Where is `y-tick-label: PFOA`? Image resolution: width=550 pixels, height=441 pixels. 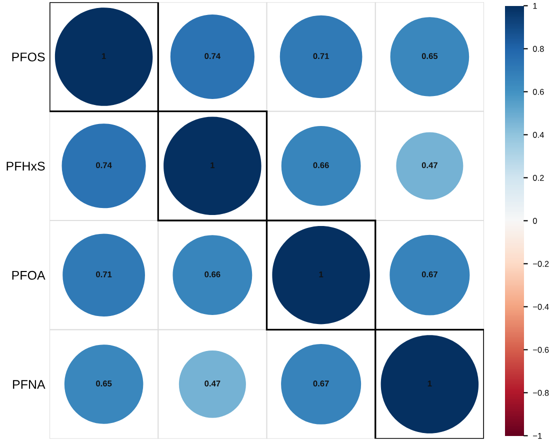 y-tick-label: PFOA is located at coordinates (29, 275).